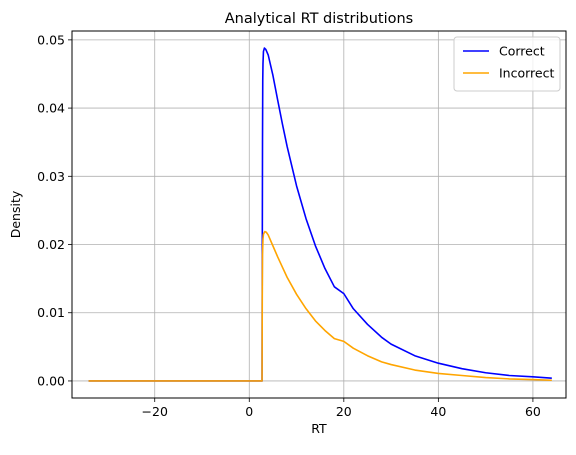  Describe the element at coordinates (438, 411) in the screenshot. I see `x-tick-label: 40` at that location.